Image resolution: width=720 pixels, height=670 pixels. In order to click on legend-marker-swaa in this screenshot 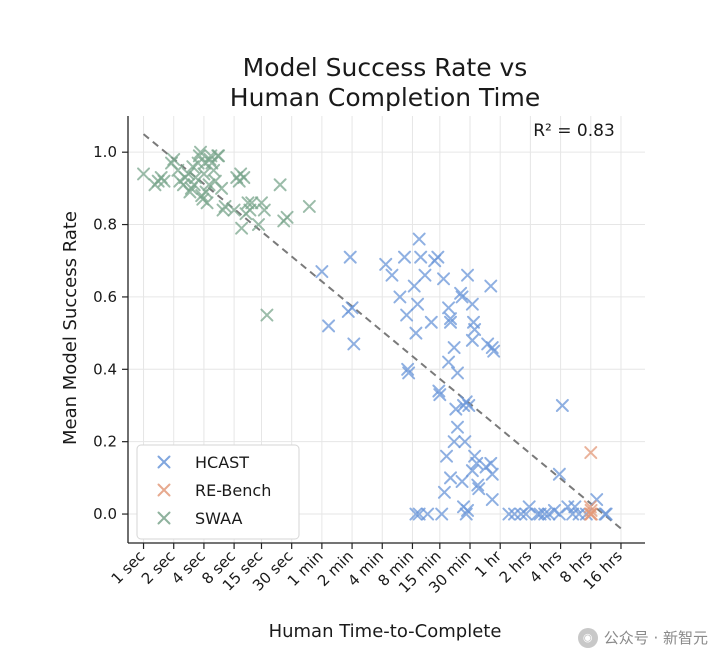, I will do `click(164, 518)`.